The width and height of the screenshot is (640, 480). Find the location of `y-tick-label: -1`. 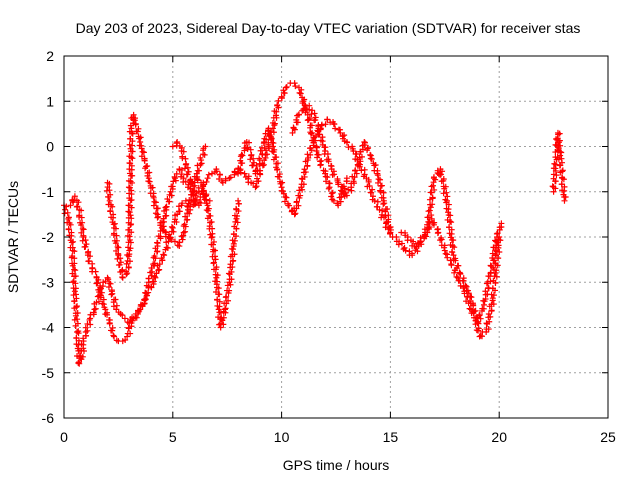

y-tick-label: -1 is located at coordinates (48, 192).